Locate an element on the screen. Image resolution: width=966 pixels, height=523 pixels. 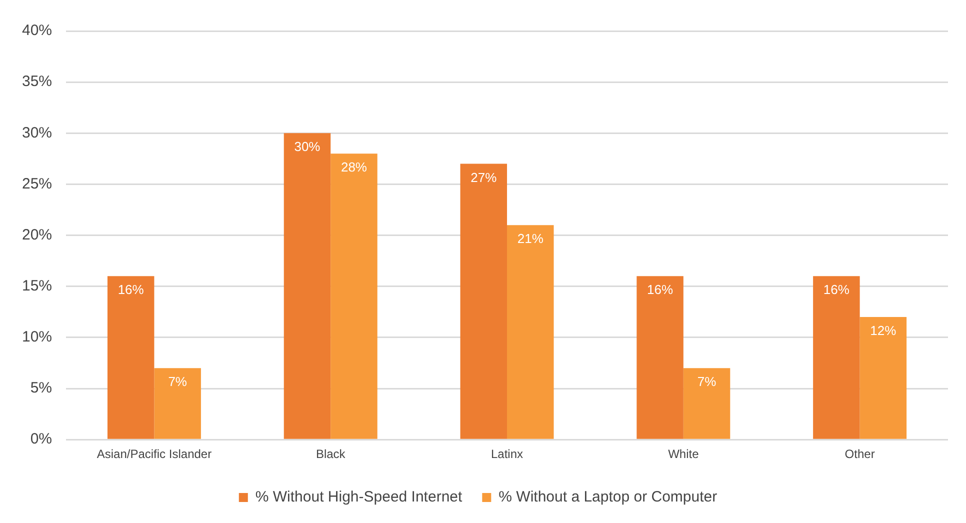
y-tick-label: 30% is located at coordinates (37, 133).